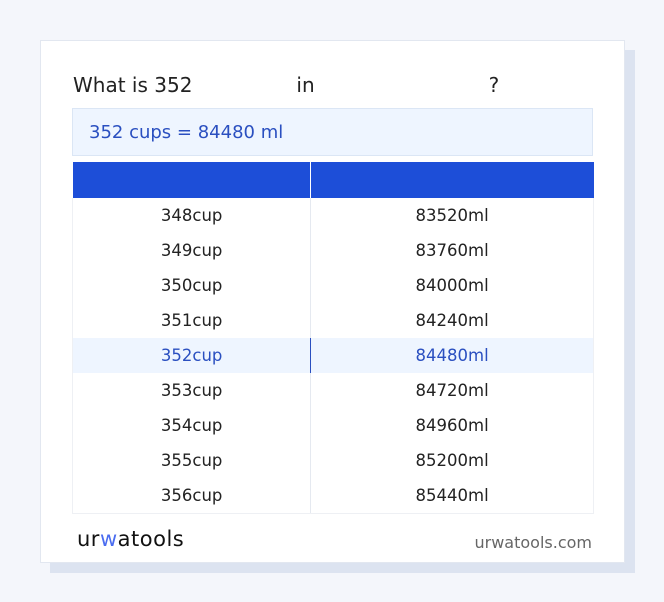  Describe the element at coordinates (133, 85) in the screenshot. I see `title-prefix: What is 352` at that location.